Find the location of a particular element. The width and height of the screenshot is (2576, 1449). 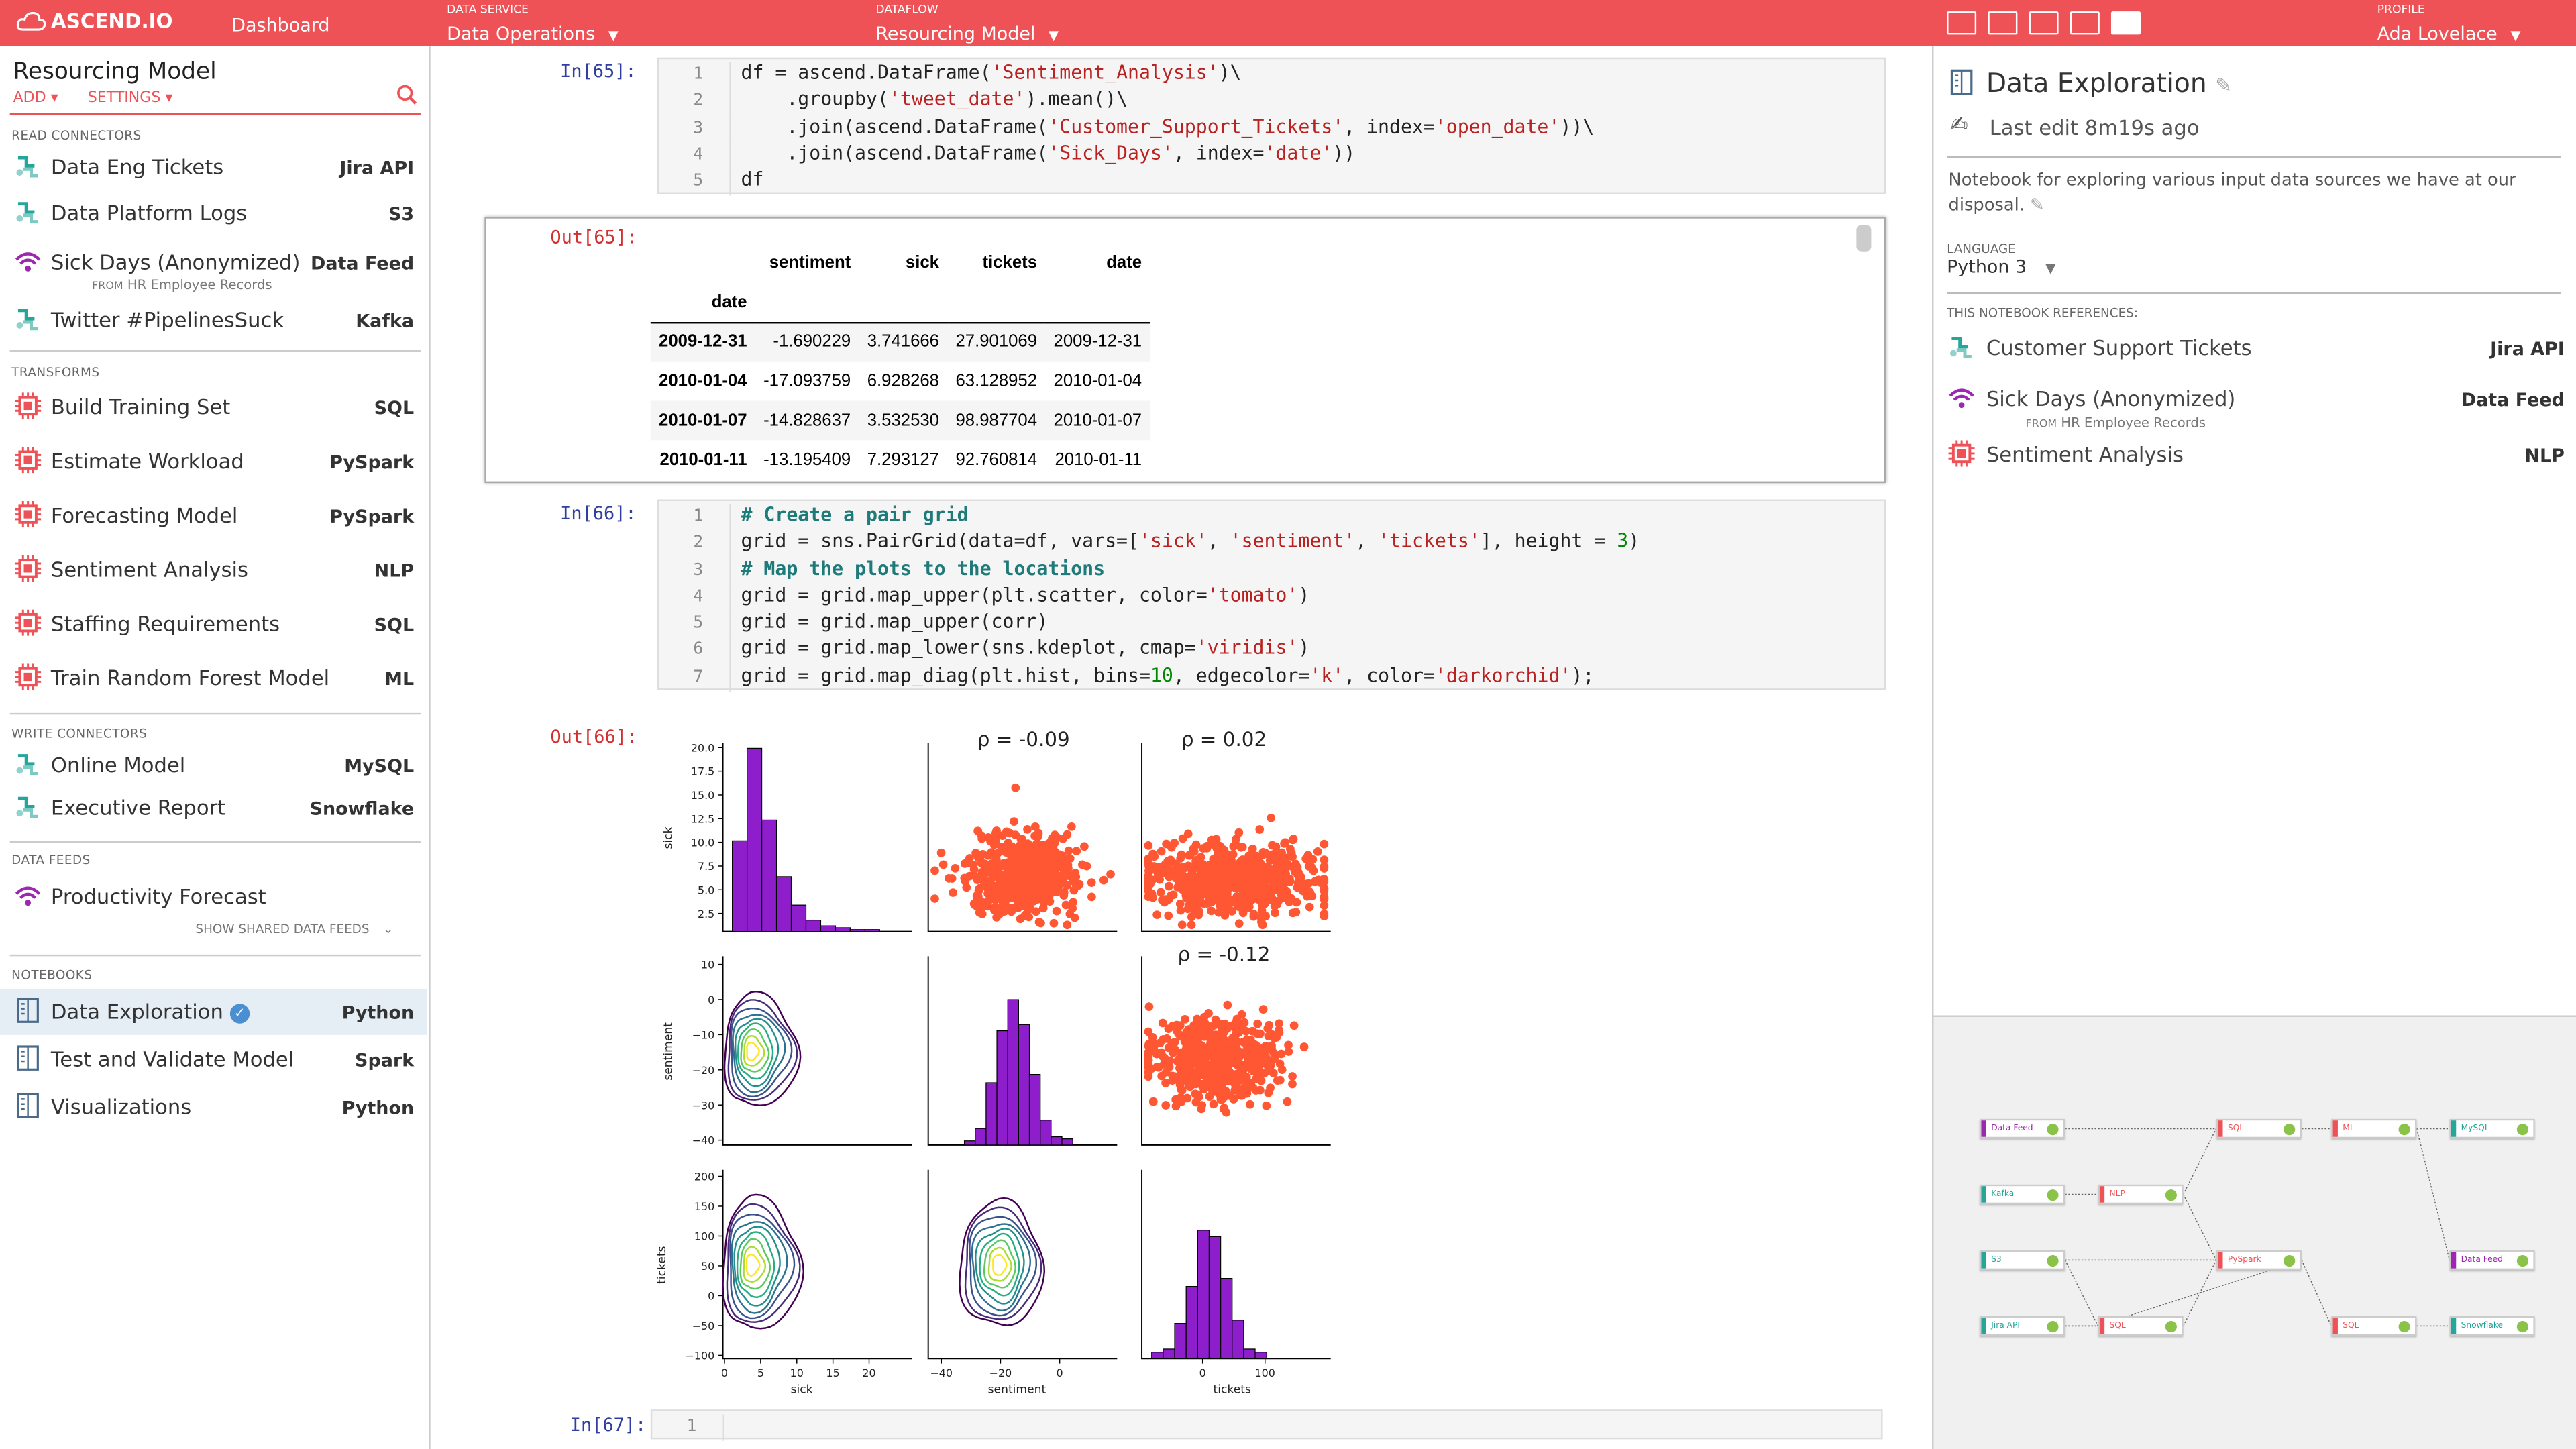

sidebar-item-staffing-requirements: Staffing Requirements SQL is located at coordinates (213, 624).